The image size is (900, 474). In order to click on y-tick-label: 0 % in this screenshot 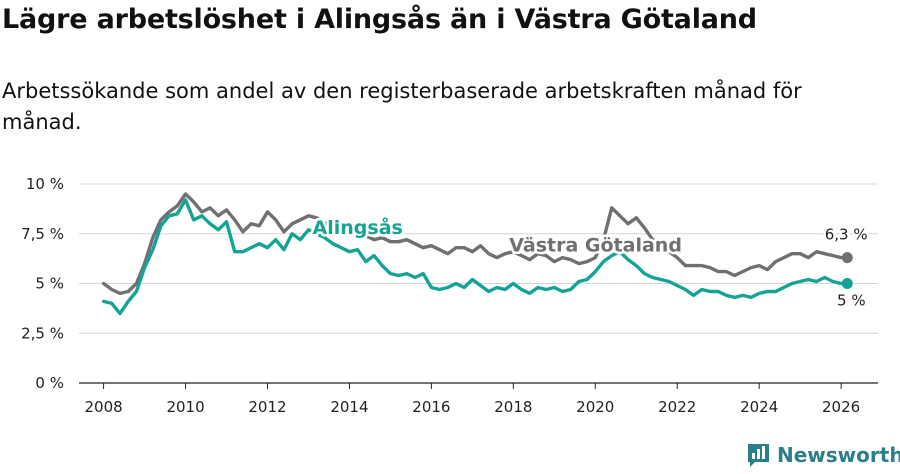, I will do `click(49, 383)`.